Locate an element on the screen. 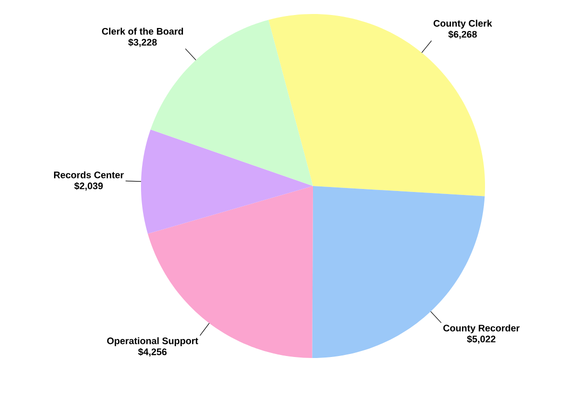 The image size is (561, 401). data-label: $6,268 is located at coordinates (462, 35).